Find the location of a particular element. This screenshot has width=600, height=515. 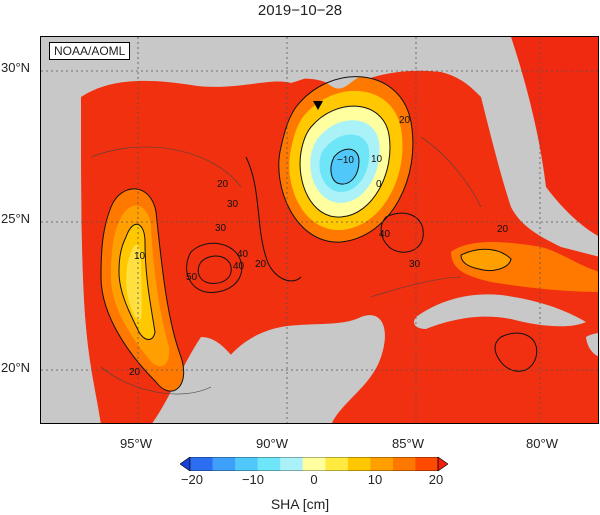

yucatan-warm-core is located at coordinates (486, 260).